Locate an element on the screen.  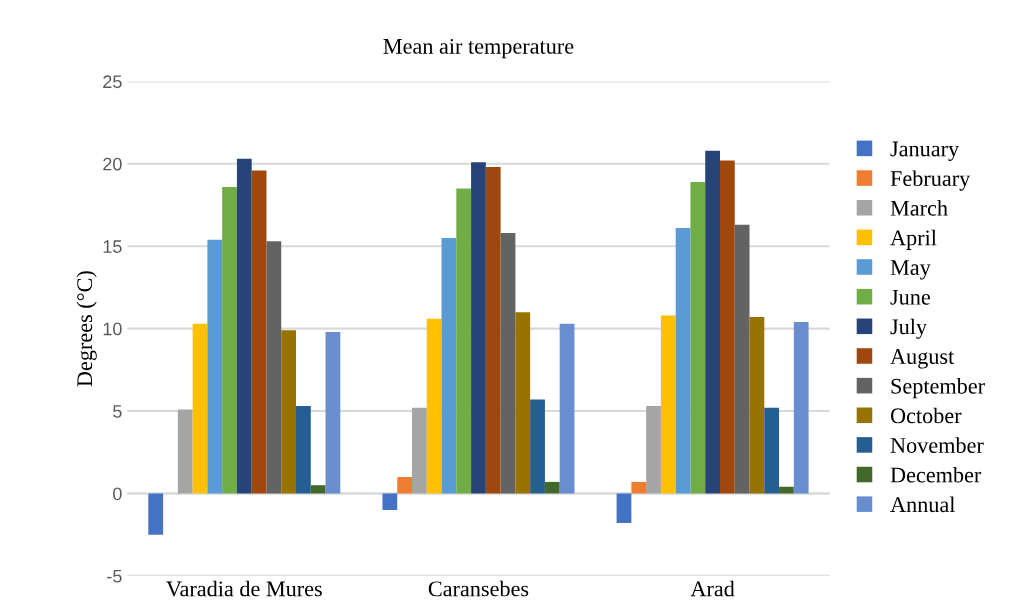
legend-label: July is located at coordinates (908, 328).